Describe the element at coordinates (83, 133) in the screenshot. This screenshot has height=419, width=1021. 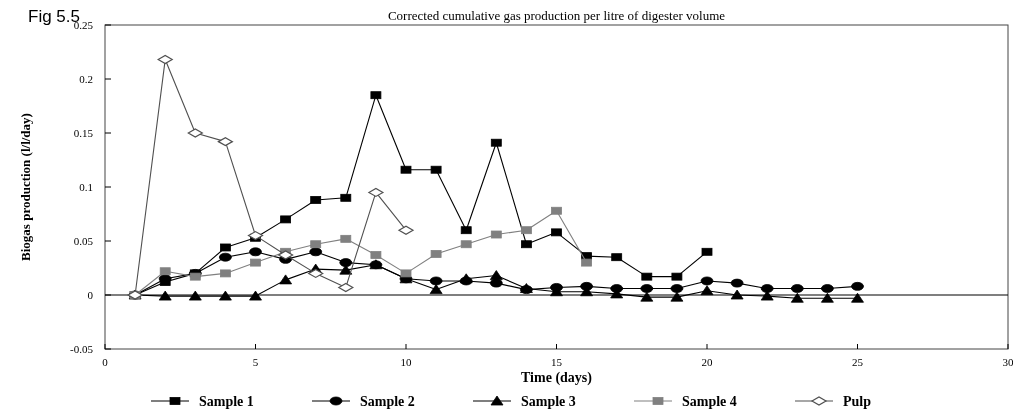
I see `y-tick-label: 0.15` at that location.